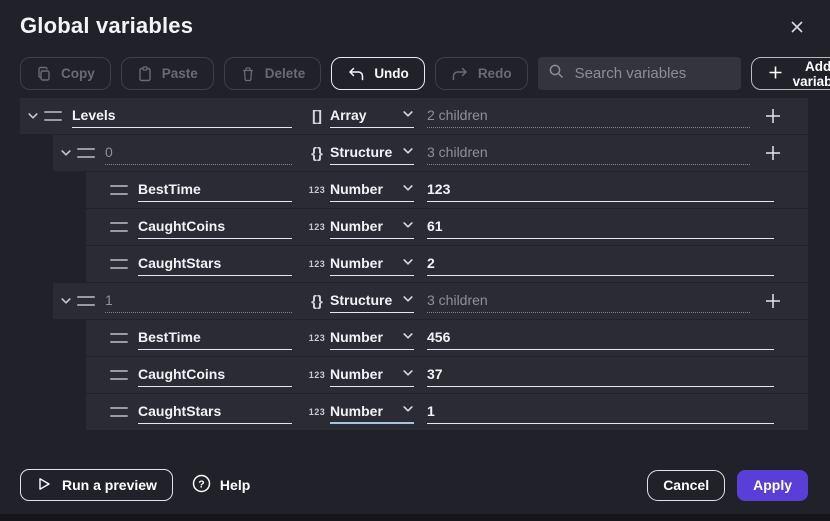 The height and width of the screenshot is (521, 830). I want to click on cancel-button: Cancel, so click(686, 485).